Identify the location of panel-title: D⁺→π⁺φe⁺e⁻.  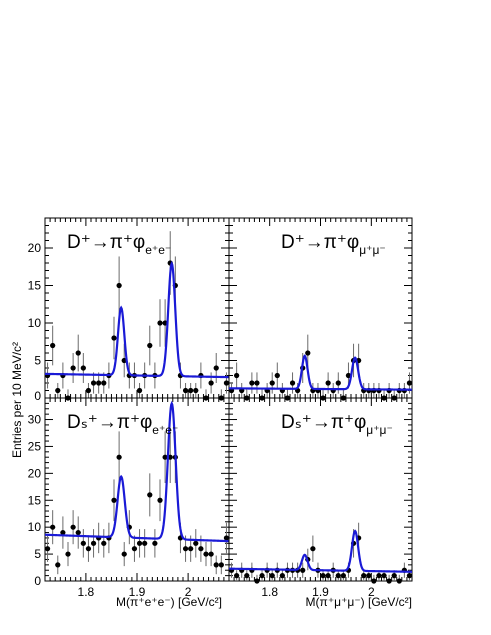
(119, 244).